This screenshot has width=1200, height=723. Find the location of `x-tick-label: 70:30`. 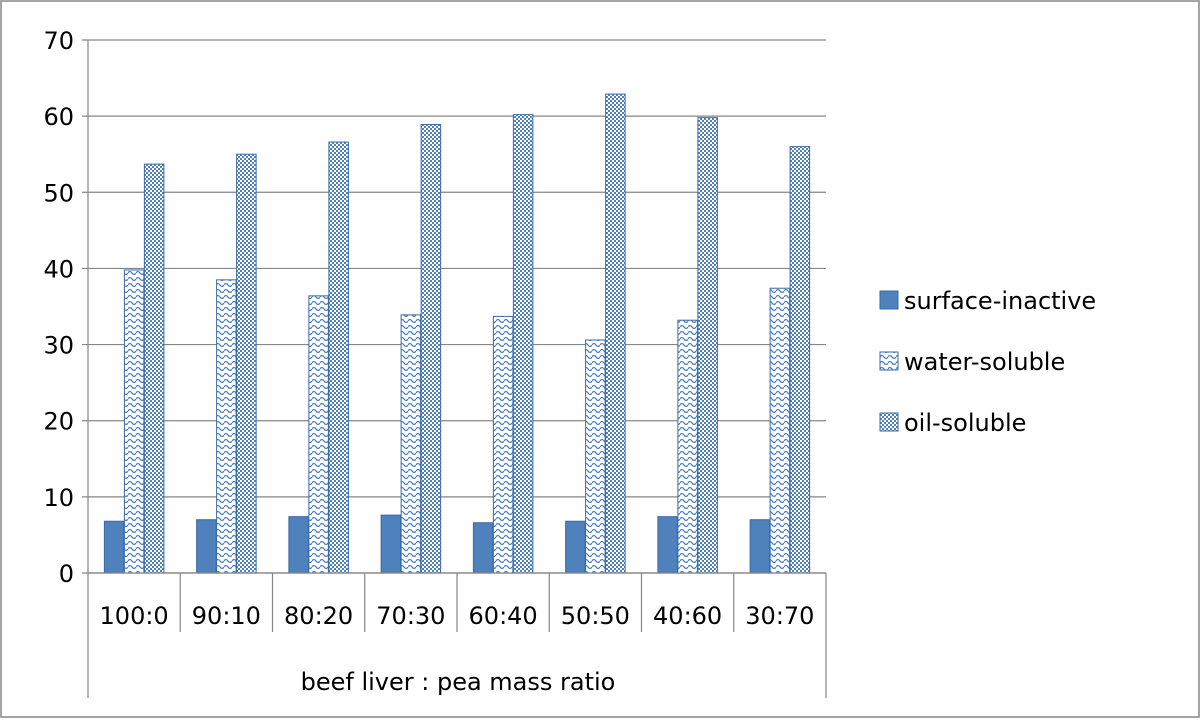

x-tick-label: 70:30 is located at coordinates (410, 616).